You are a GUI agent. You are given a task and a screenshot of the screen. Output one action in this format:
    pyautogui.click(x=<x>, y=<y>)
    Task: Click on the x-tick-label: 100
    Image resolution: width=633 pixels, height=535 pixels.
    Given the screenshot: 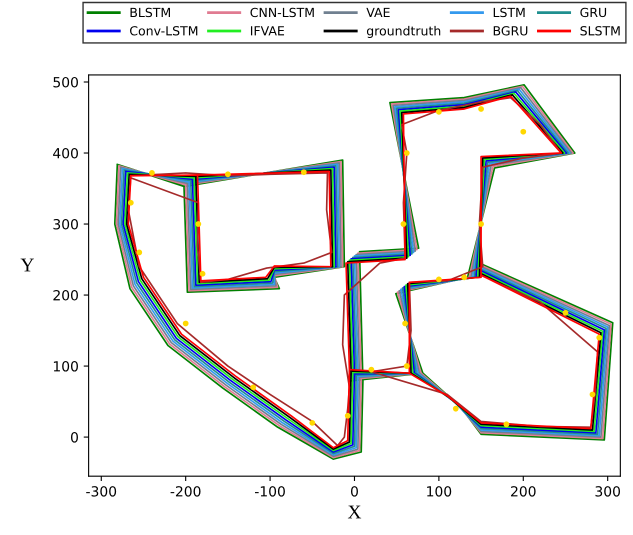 What is the action you would take?
    pyautogui.click(x=439, y=491)
    